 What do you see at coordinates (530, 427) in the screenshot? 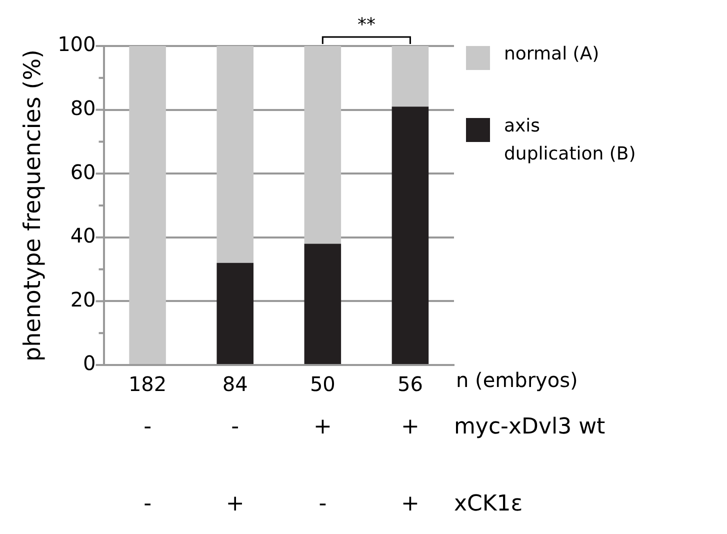
I see `text: myc-xDvl3 wt` at bounding box center [530, 427].